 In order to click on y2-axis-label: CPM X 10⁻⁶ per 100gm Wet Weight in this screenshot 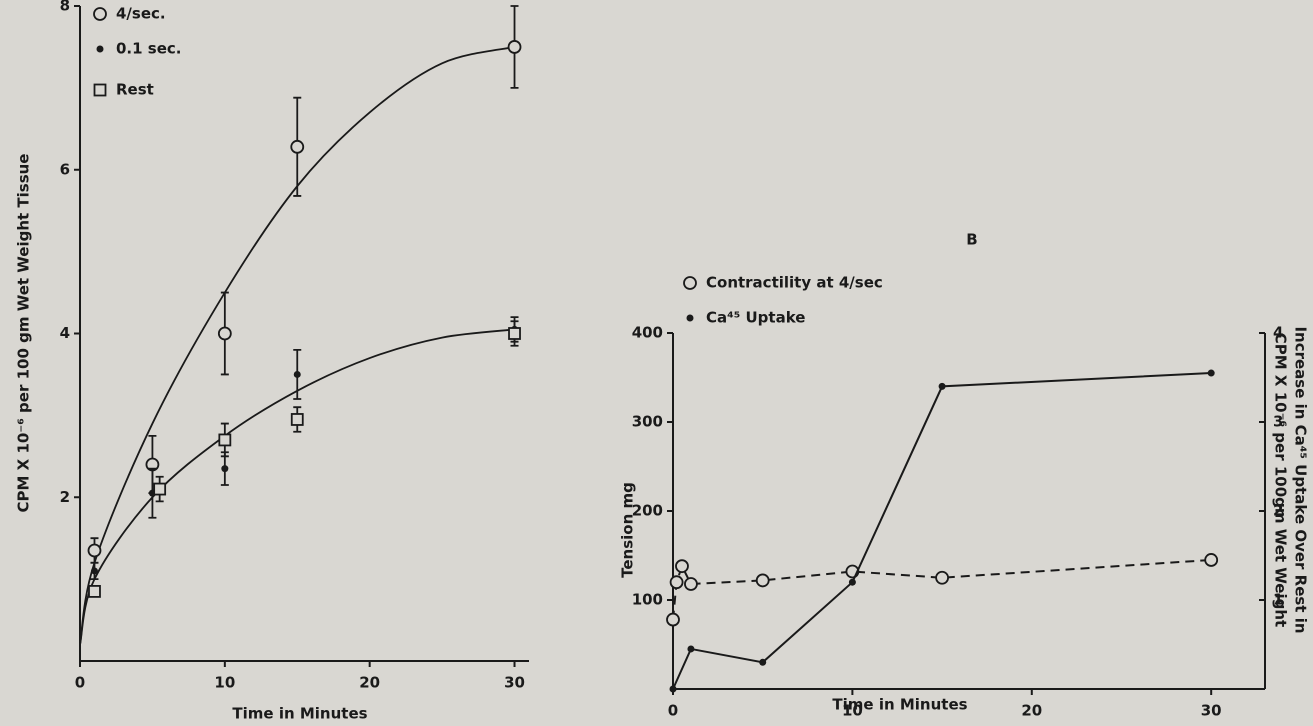, I will do `click(1281, 480)`.